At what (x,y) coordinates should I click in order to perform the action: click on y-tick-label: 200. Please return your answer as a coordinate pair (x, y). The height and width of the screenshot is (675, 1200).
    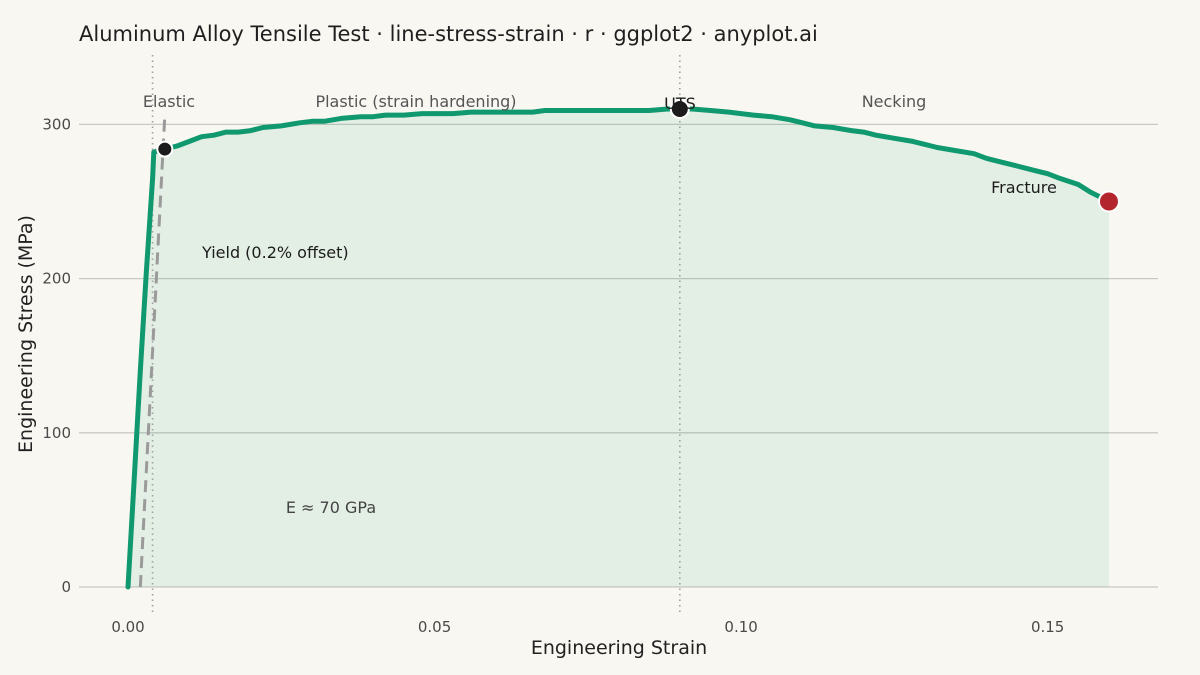
    Looking at the image, I should click on (56, 279).